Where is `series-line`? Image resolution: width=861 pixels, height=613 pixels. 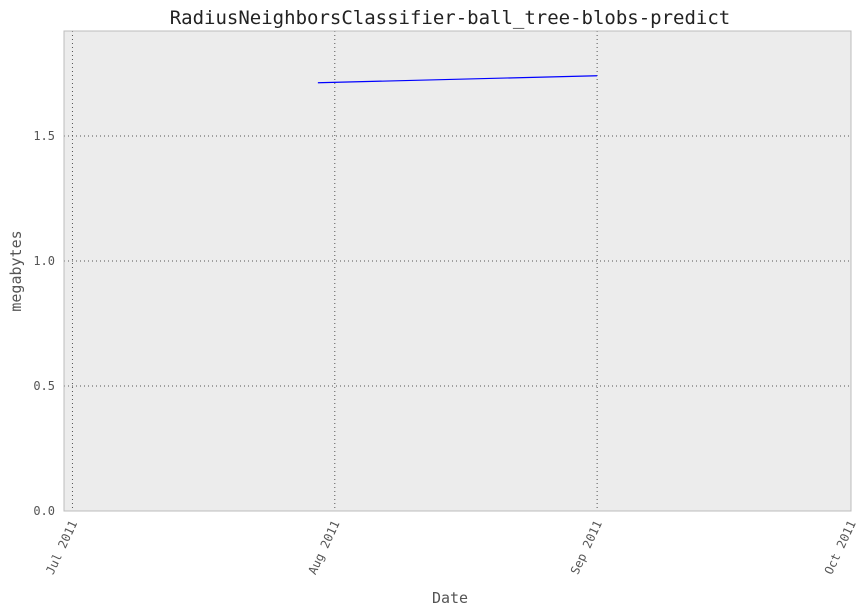
series-line is located at coordinates (457, 79).